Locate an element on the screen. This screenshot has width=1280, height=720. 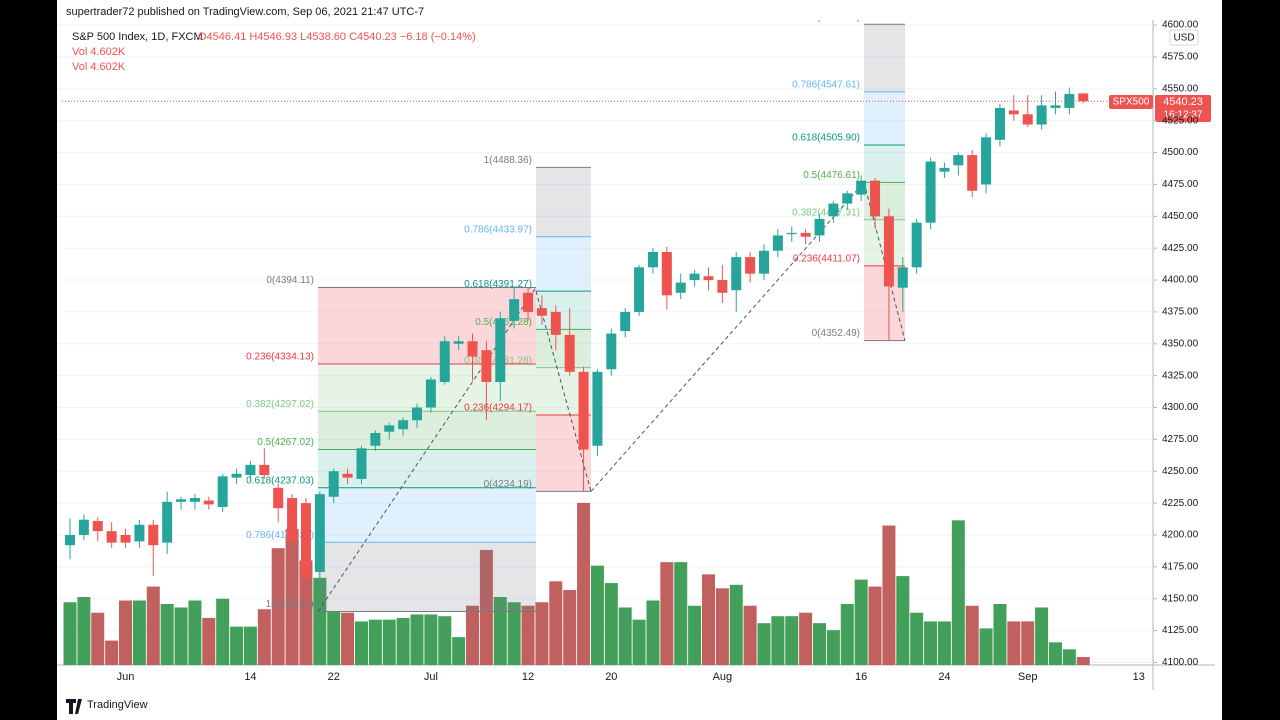
y-tick-label: 4475.00 is located at coordinates (1180, 184).